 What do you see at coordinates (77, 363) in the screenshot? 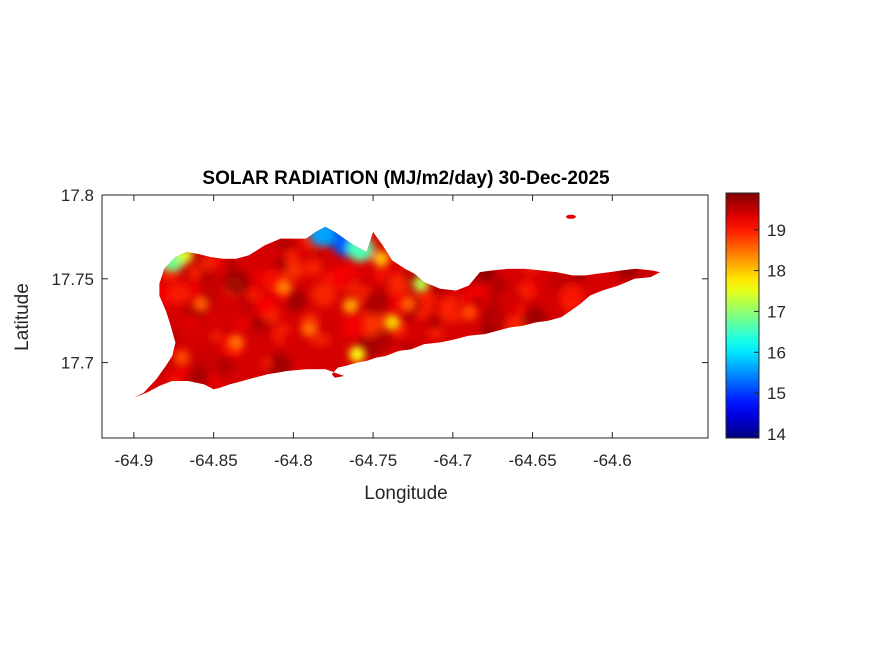
I see `y-tick-label: 17.7` at bounding box center [77, 363].